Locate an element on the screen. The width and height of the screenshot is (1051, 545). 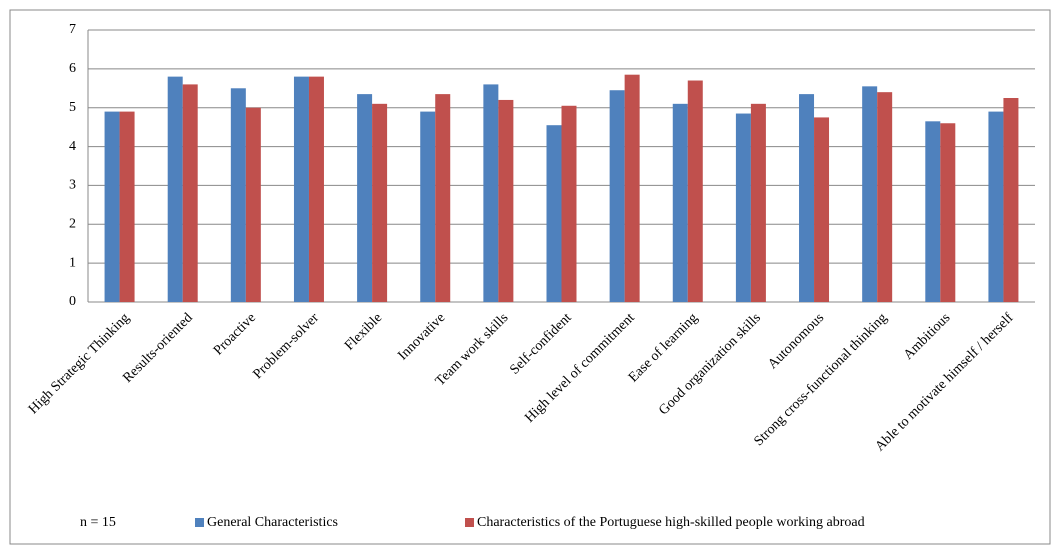
y-tick-label: 1 is located at coordinates (72, 262).